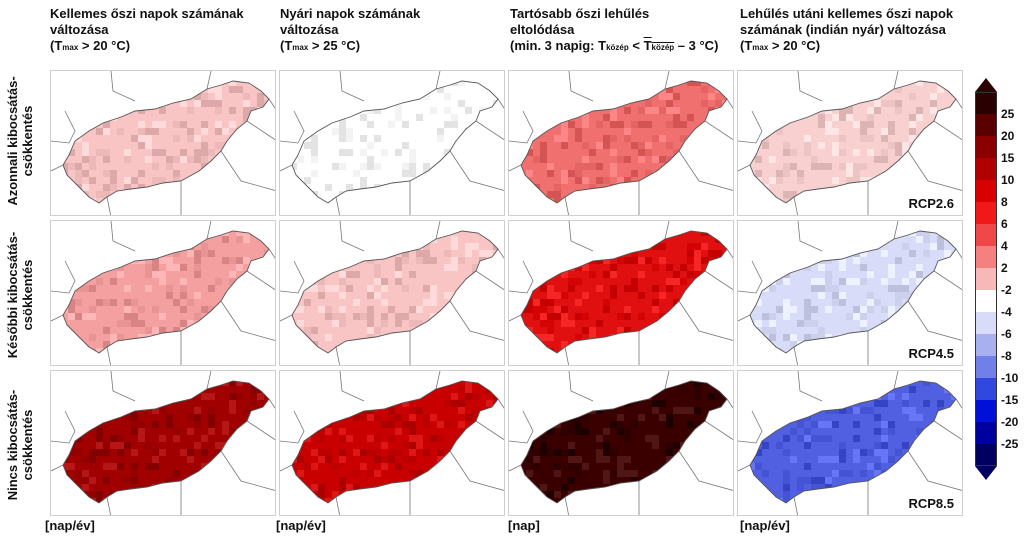  What do you see at coordinates (392, 443) in the screenshot?
I see `map-panel-r3-c2` at bounding box center [392, 443].